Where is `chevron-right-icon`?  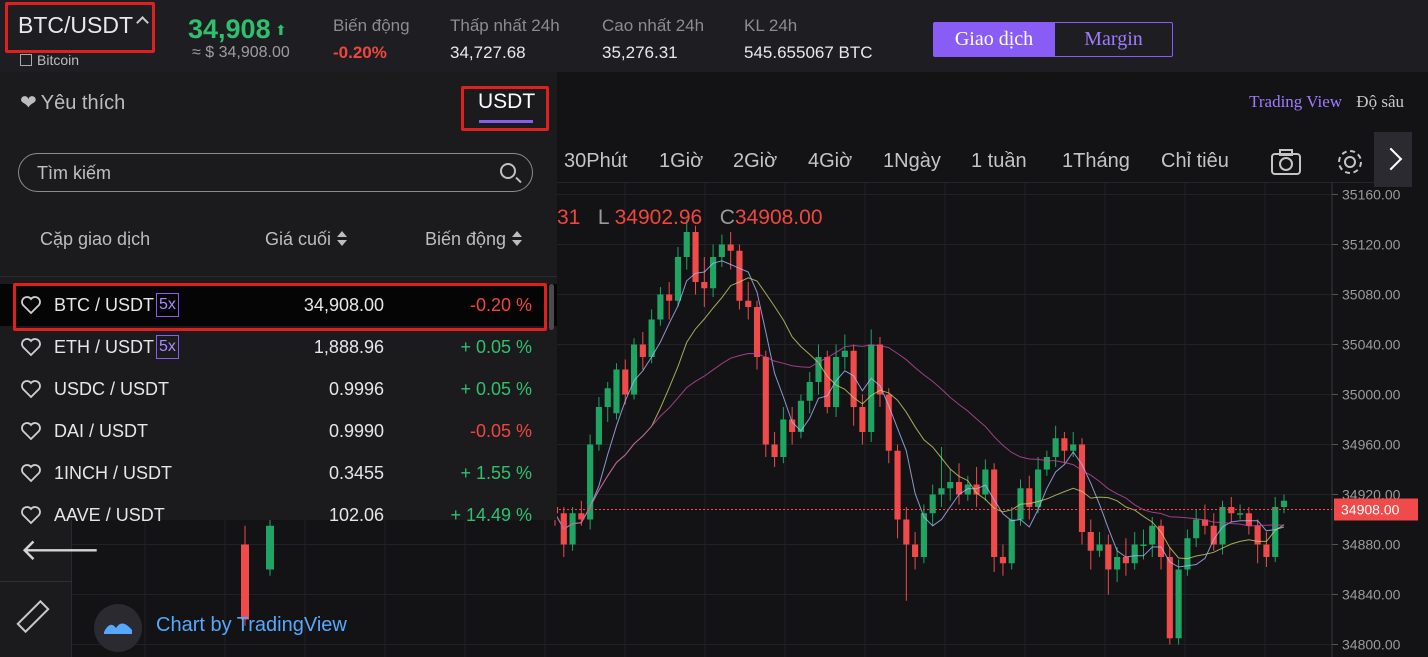 chevron-right-icon is located at coordinates (1393, 159).